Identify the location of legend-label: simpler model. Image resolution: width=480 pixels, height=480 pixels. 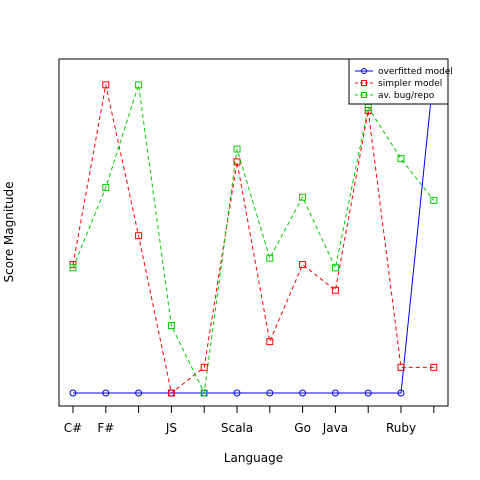
(410, 84).